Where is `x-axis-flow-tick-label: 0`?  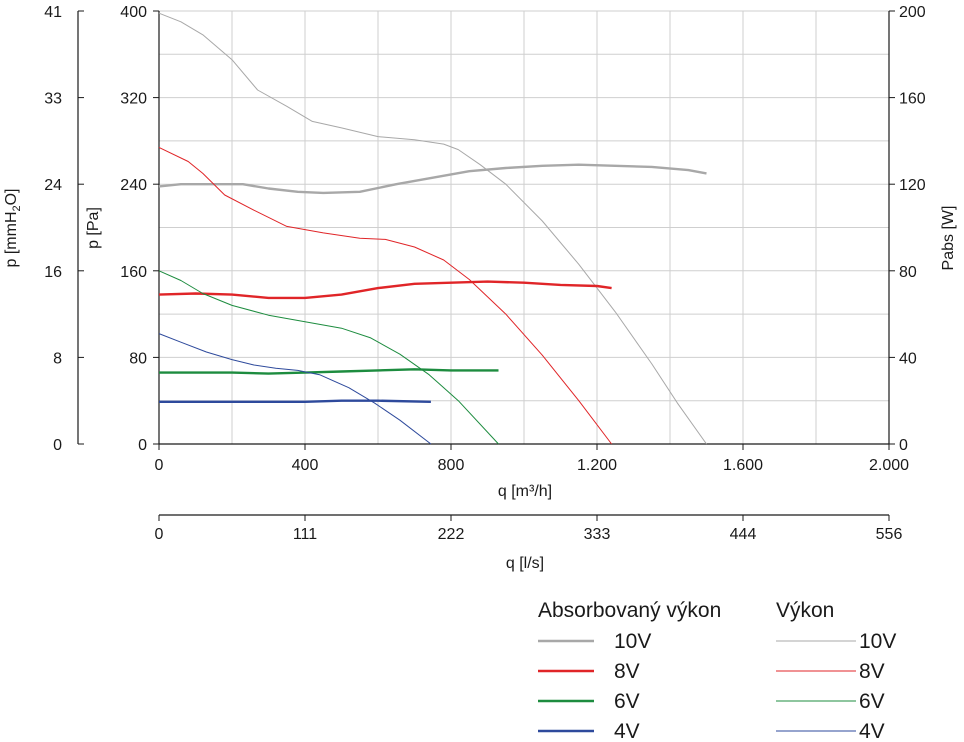 x-axis-flow-tick-label: 0 is located at coordinates (159, 465).